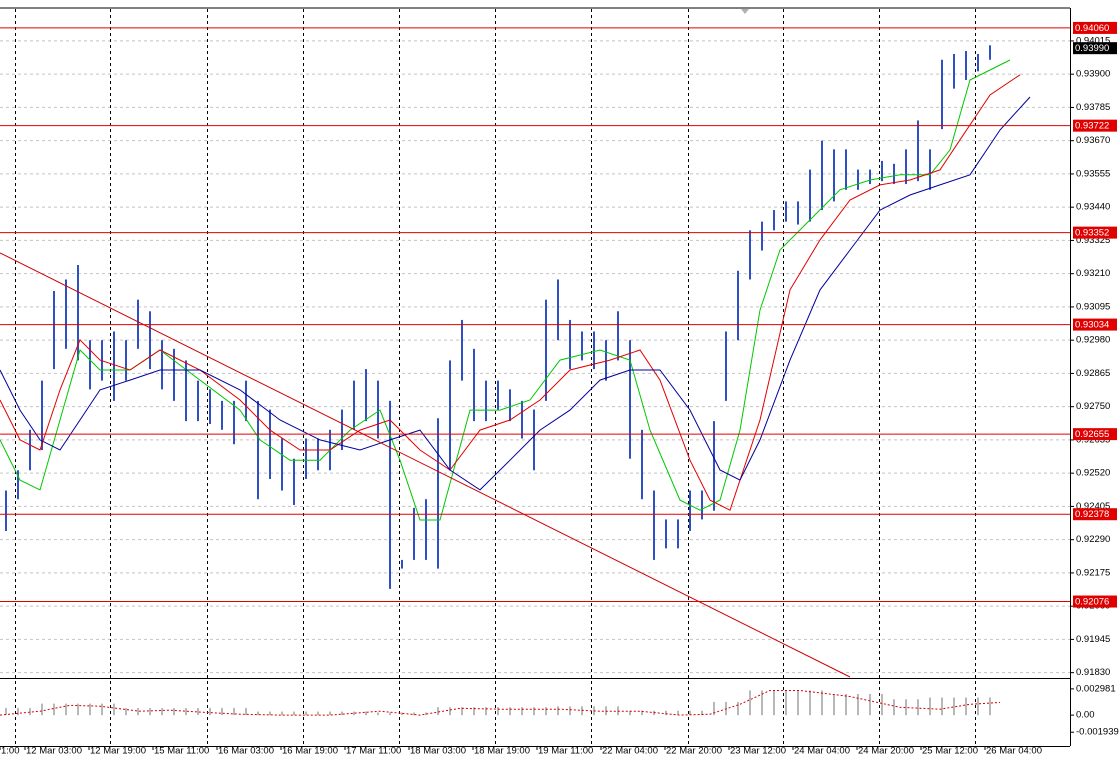  What do you see at coordinates (1093, 240) in the screenshot?
I see `y-tick-label: 0.93325` at bounding box center [1093, 240].